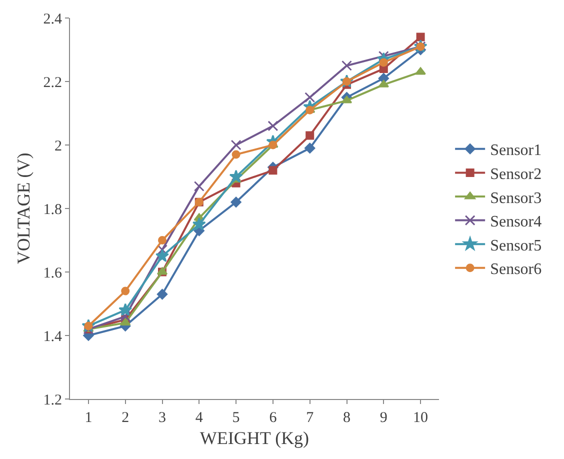 Image resolution: width=564 pixels, height=459 pixels. What do you see at coordinates (384, 418) in the screenshot?
I see `x-tick-label: 9` at bounding box center [384, 418].